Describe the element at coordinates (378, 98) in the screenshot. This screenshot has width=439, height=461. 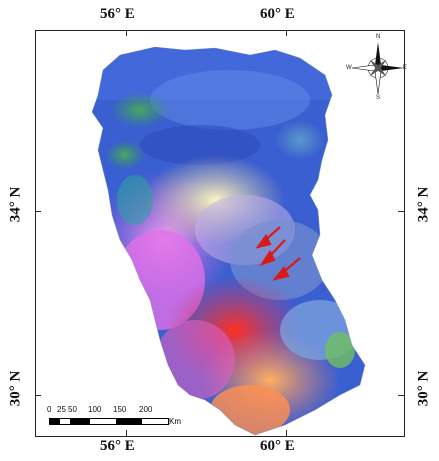
I see `compass-s: S` at that location.